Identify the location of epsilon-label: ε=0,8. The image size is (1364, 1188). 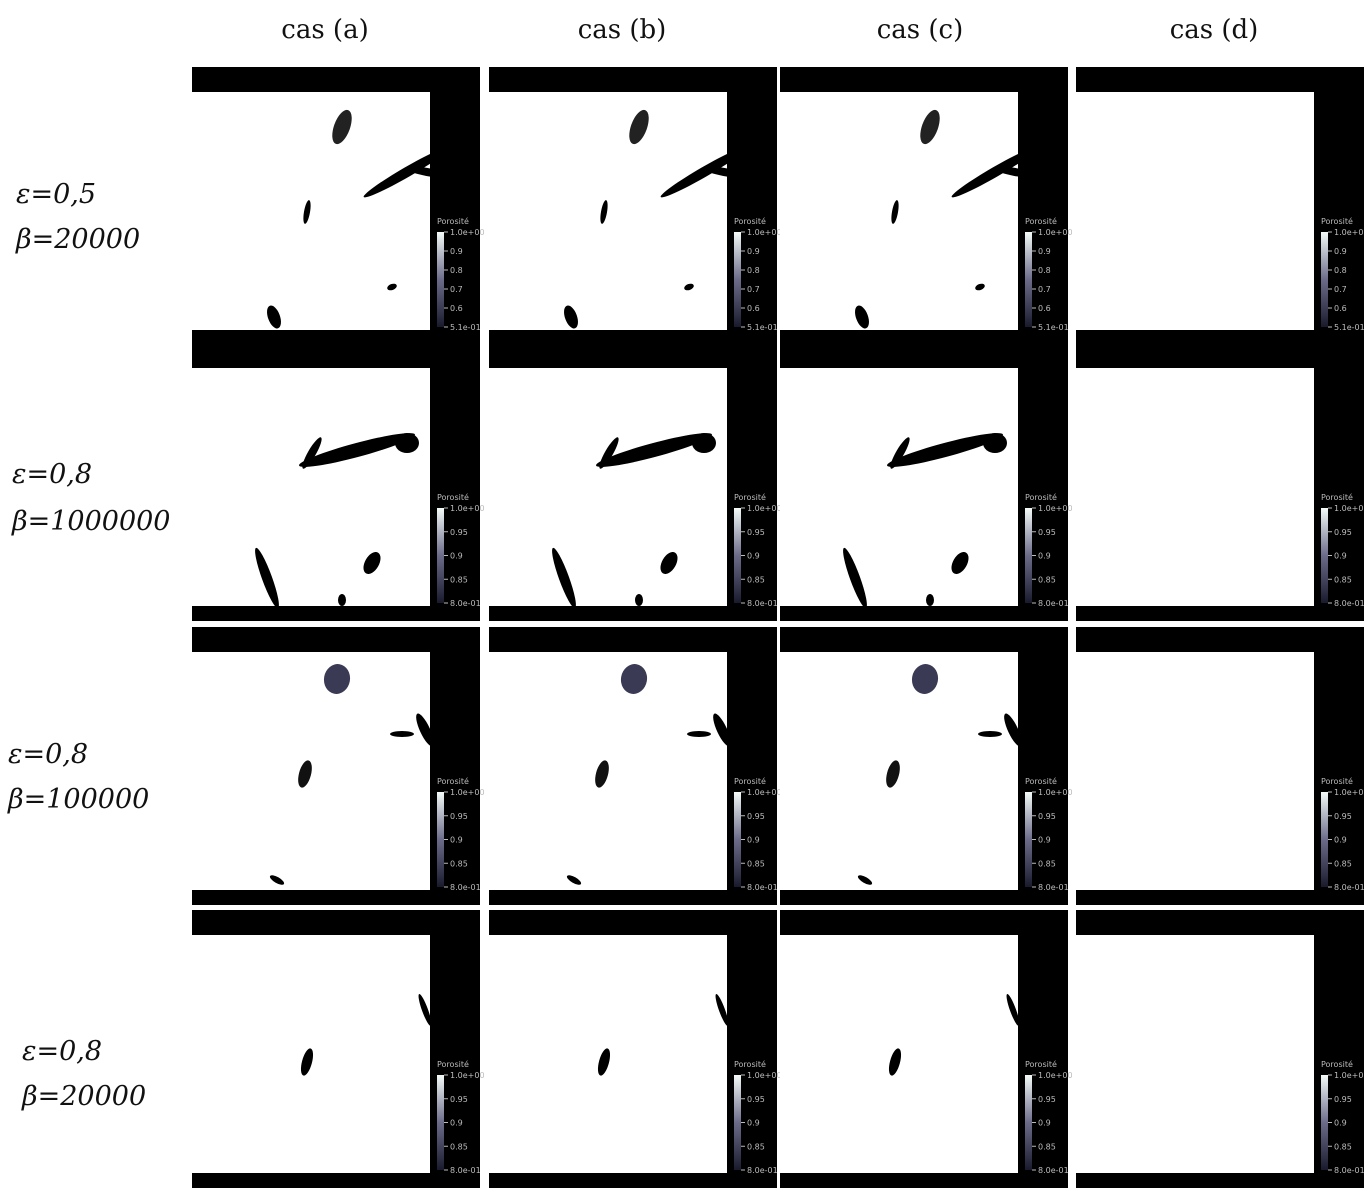
(52, 474).